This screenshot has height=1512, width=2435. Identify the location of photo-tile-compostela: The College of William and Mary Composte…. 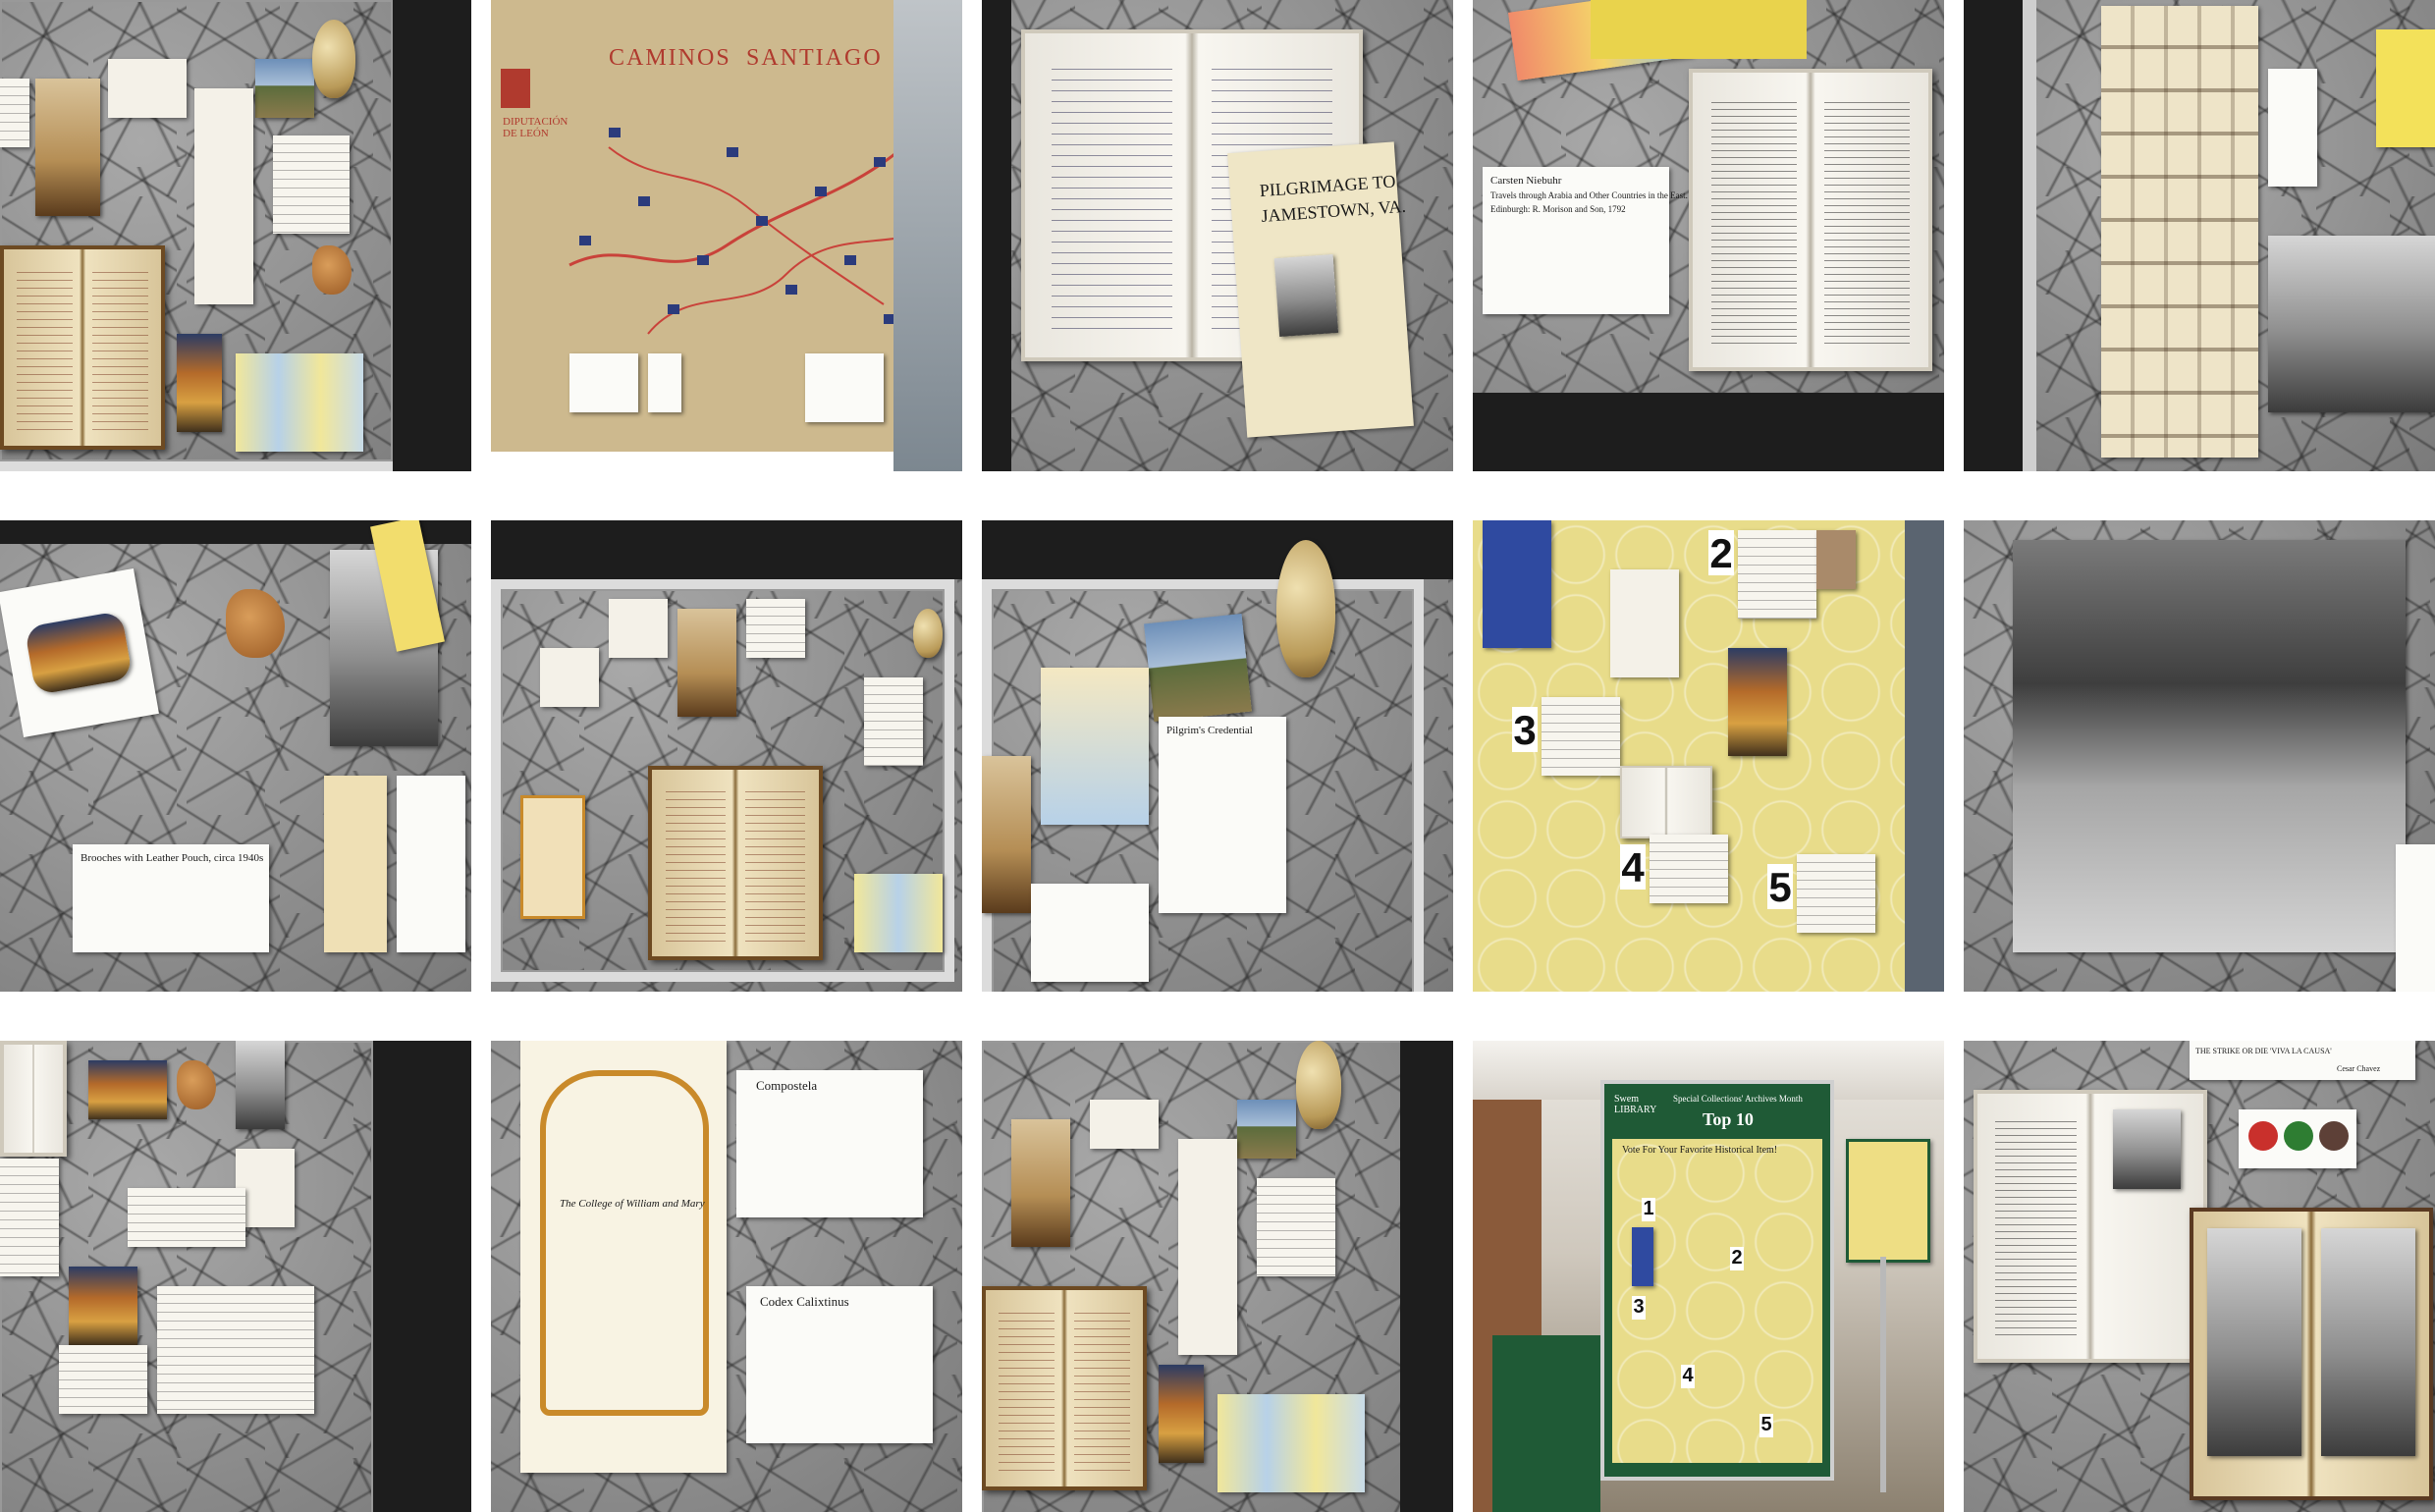
(726, 1276).